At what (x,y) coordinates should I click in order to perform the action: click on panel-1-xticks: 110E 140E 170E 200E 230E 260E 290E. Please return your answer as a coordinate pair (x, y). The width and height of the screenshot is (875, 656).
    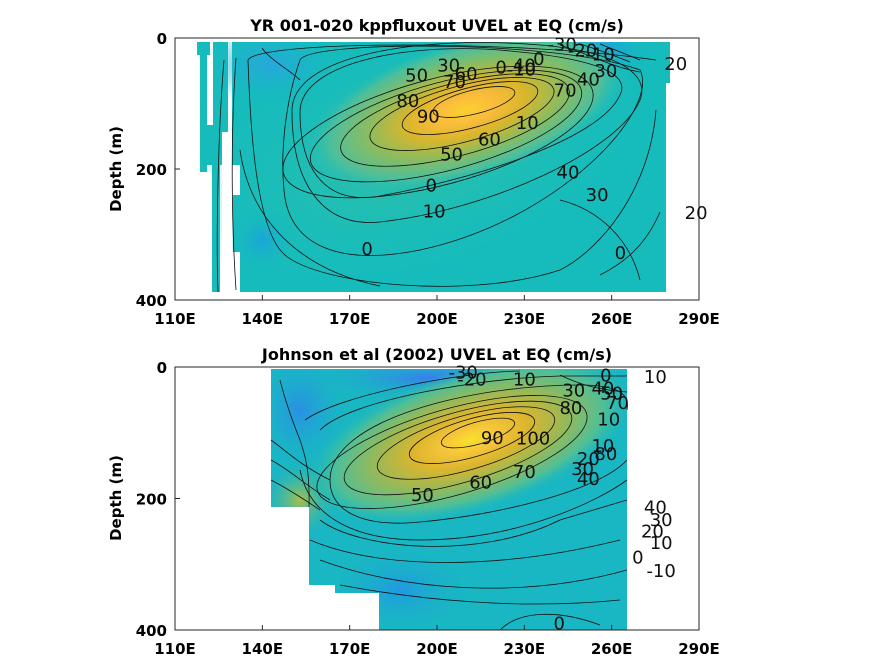
    Looking at the image, I should click on (437, 311).